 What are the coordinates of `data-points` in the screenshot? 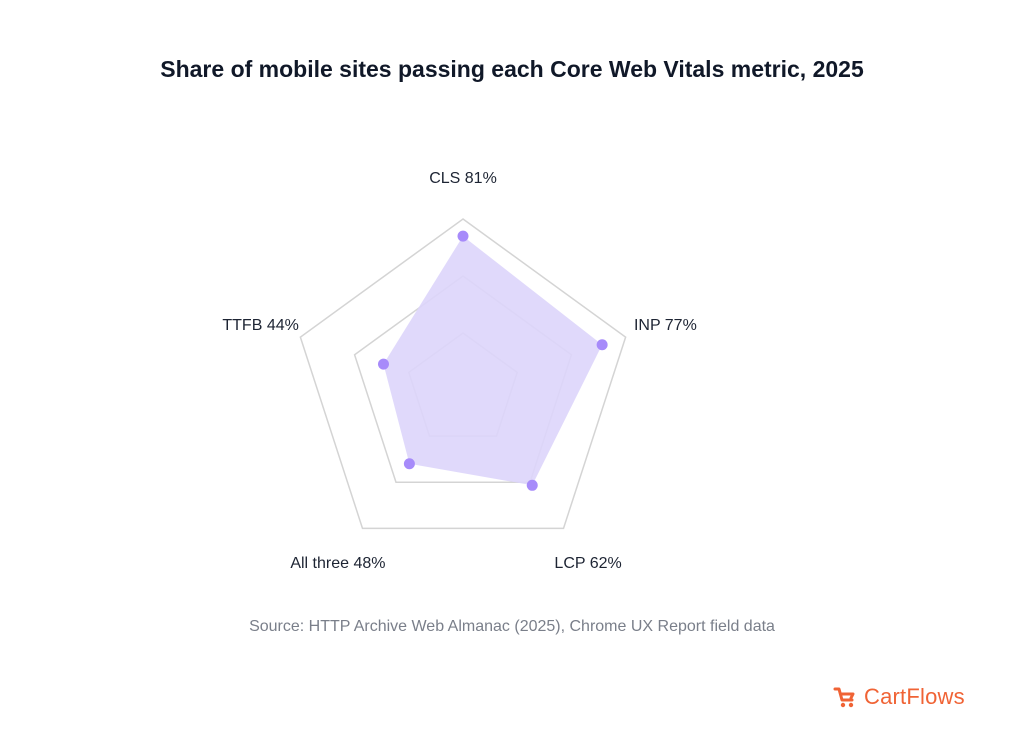 It's located at (492, 360).